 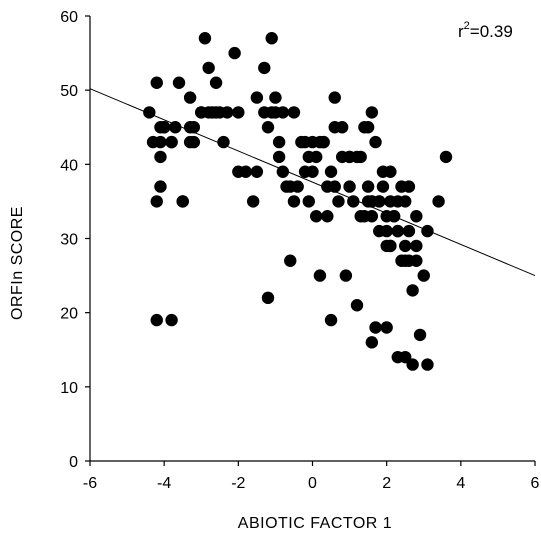 I want to click on x-axis-title: ABIOTIC FACTOR 1, so click(x=315, y=523).